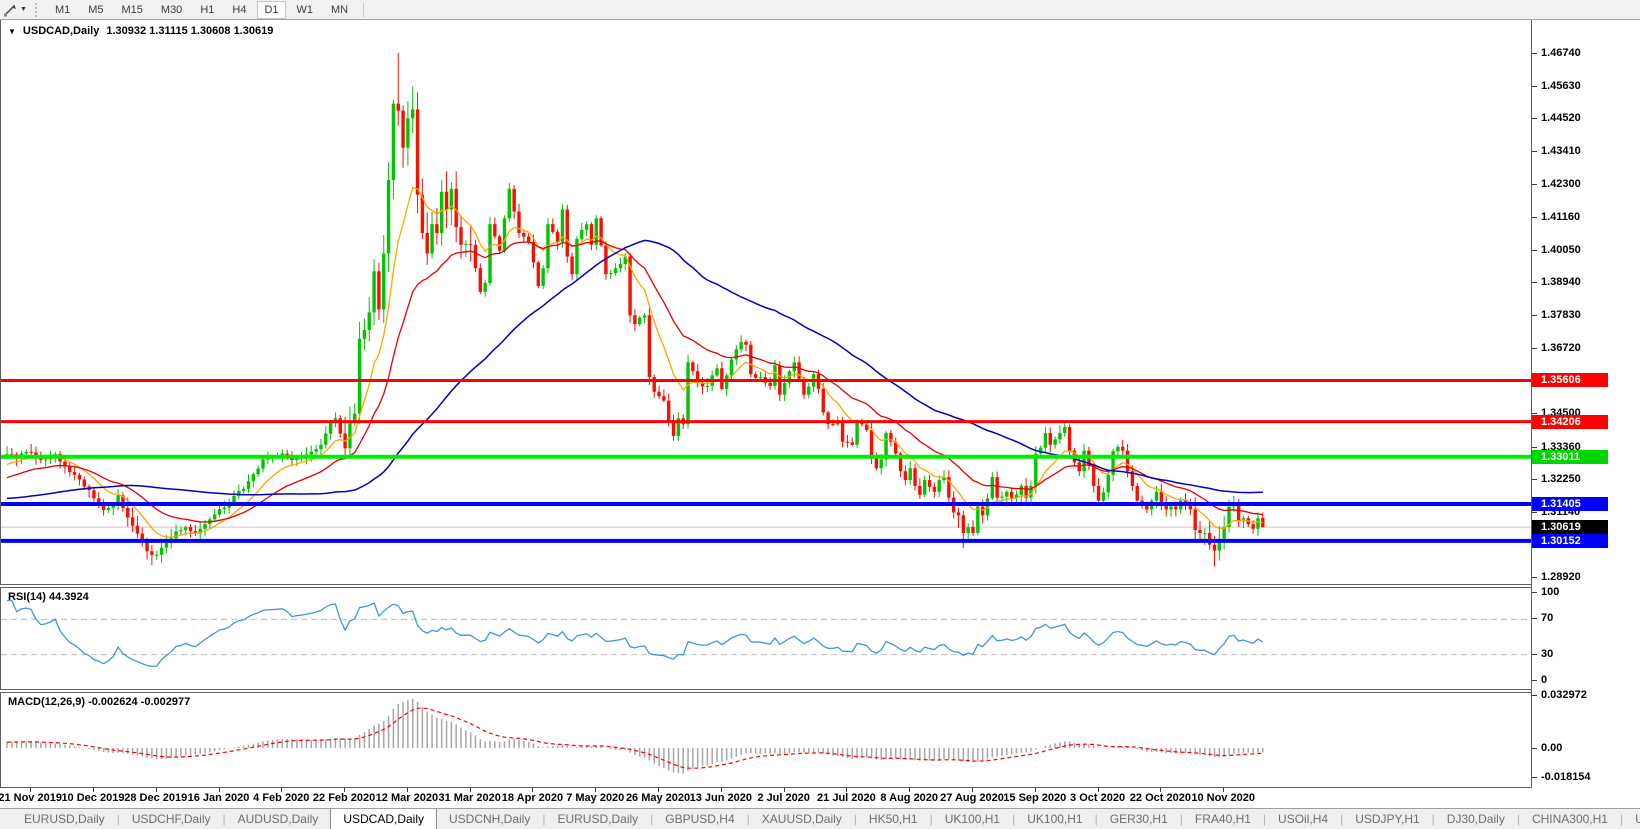  Describe the element at coordinates (96, 9) in the screenshot. I see `timeframe-m5-button: M5` at that location.